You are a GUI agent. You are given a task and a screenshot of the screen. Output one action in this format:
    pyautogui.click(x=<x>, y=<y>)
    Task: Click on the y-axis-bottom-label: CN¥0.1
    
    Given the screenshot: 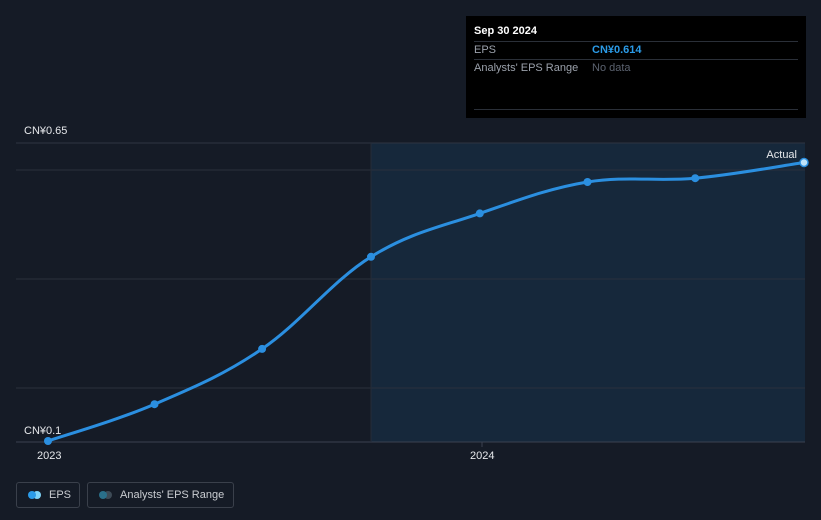 What is the action you would take?
    pyautogui.click(x=42, y=431)
    